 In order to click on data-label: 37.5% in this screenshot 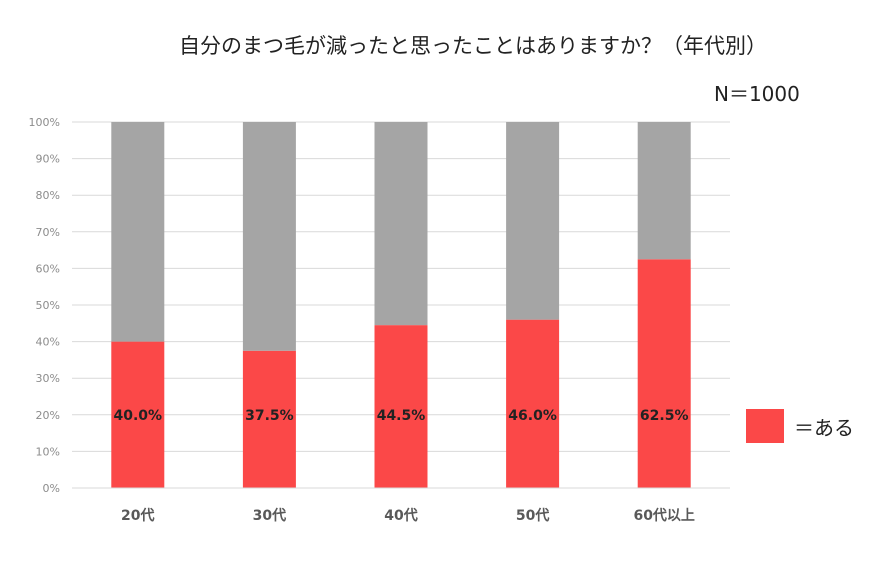, I will do `click(269, 416)`.